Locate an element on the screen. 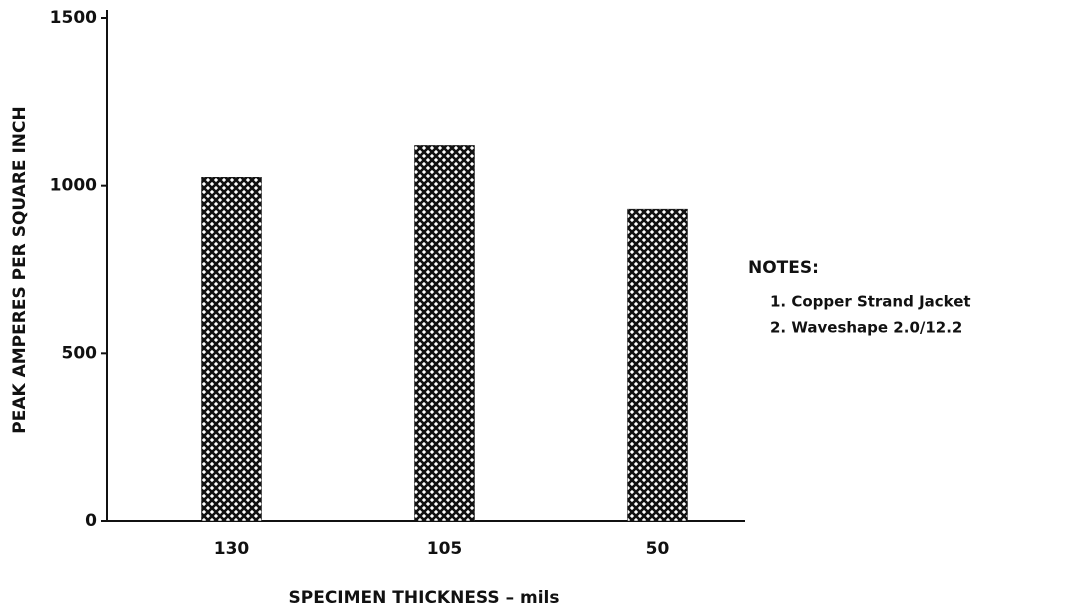 The image size is (1068, 614). y-tick-label: 1000 is located at coordinates (73, 186).